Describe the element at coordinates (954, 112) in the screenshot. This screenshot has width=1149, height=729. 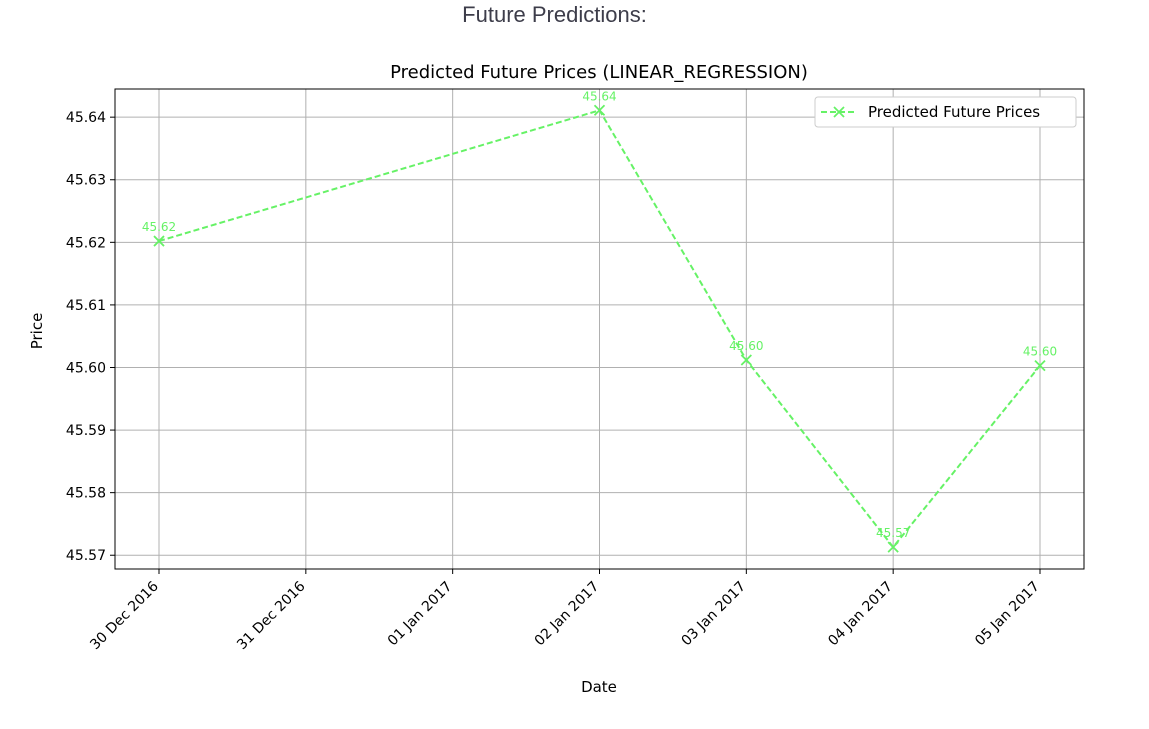
I see `legend-series-label: Predicted Future Prices` at that location.